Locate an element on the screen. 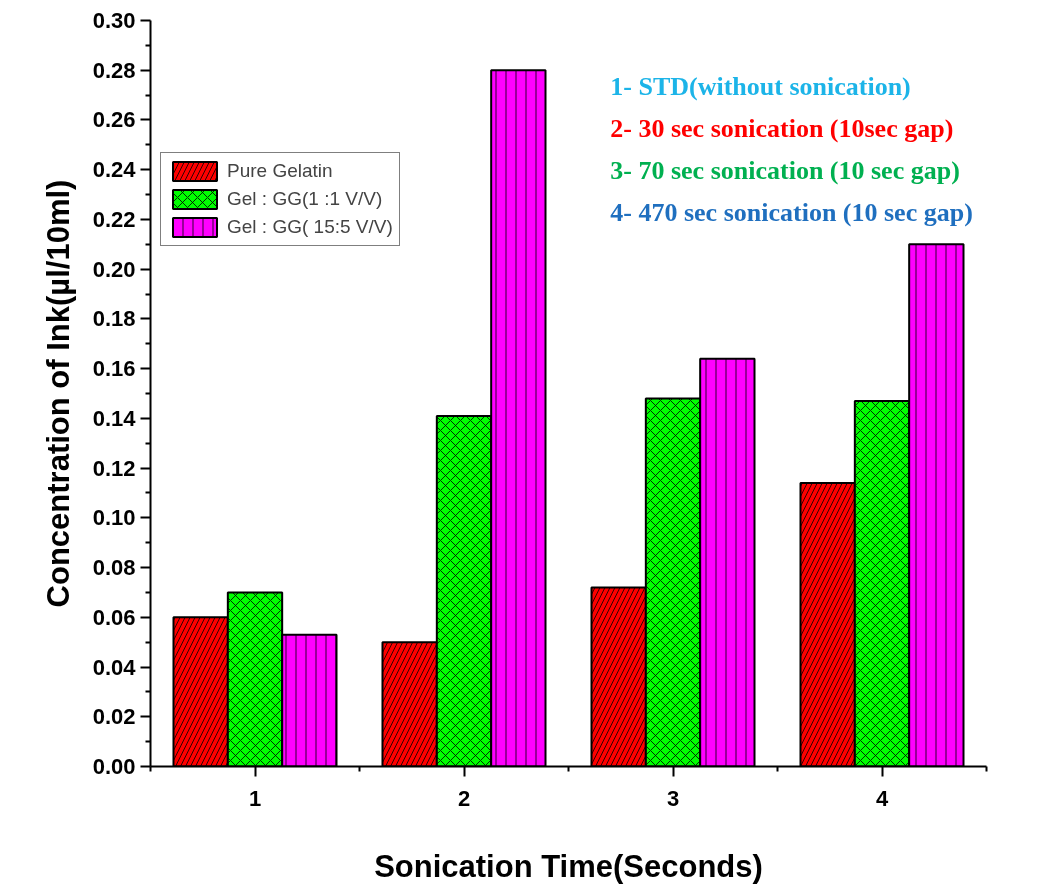 The image size is (1061, 886). y-tick-label: 0.24 is located at coordinates (114, 170).